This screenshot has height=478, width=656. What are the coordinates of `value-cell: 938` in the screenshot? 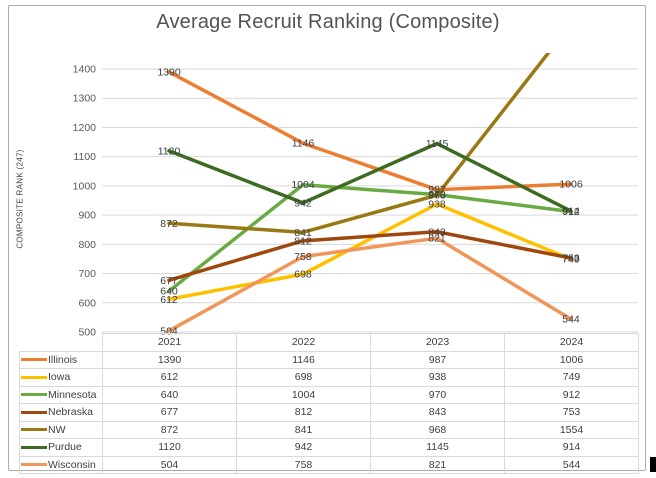 It's located at (437, 377).